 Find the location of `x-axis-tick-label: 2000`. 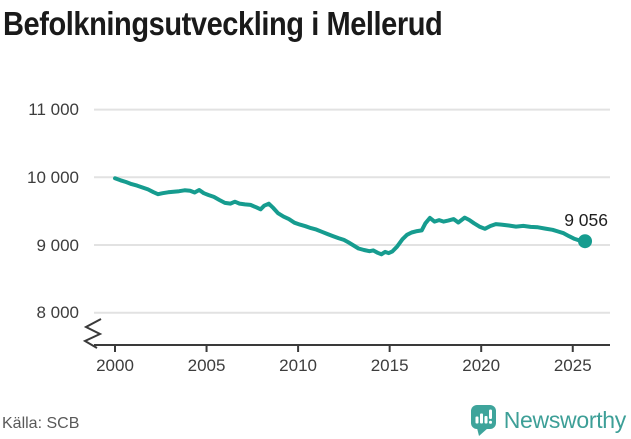

x-axis-tick-label: 2000 is located at coordinates (115, 365).